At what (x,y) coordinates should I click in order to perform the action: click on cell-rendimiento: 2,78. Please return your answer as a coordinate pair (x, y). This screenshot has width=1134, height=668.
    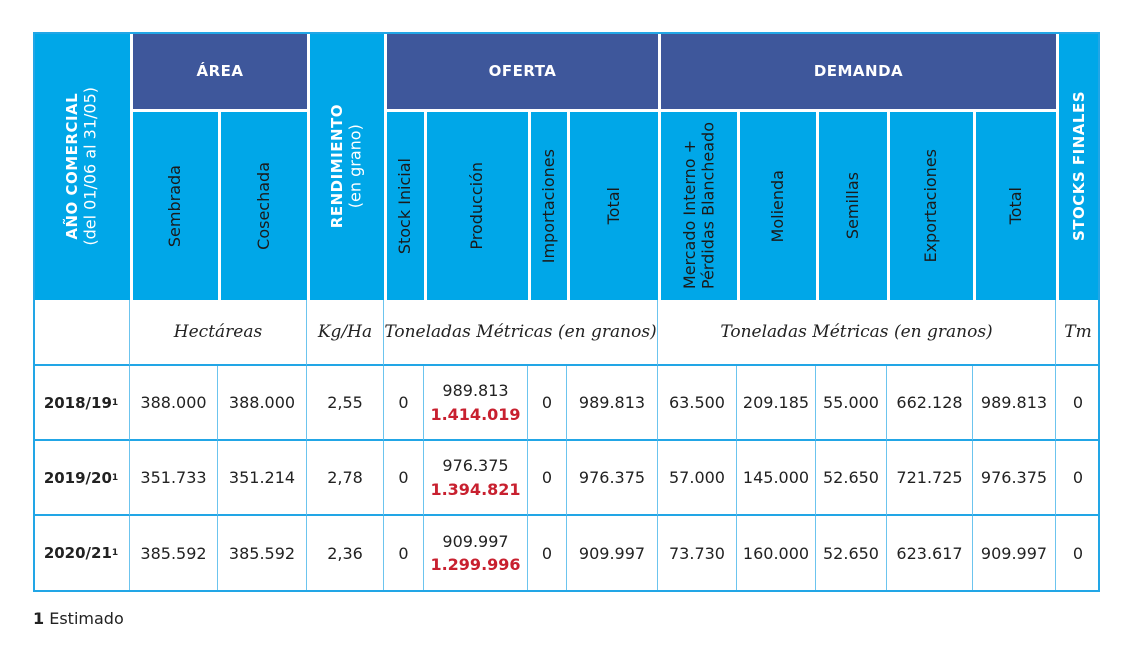
    Looking at the image, I should click on (345, 478).